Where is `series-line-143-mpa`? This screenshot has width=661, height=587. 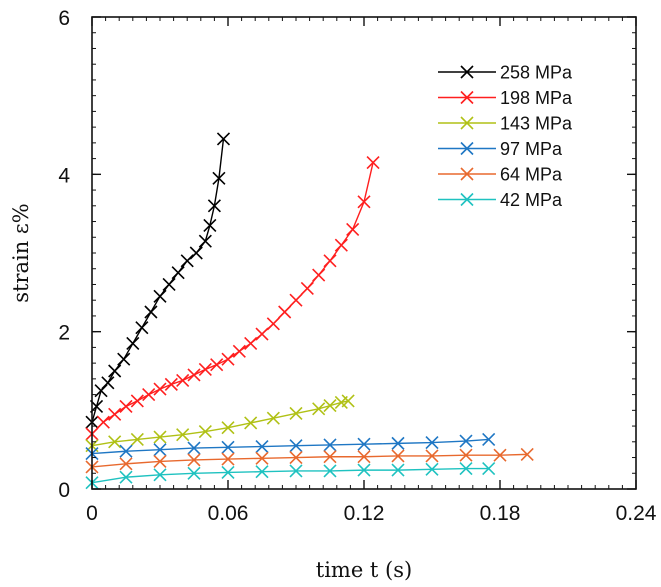
series-line-143-mpa is located at coordinates (220, 423).